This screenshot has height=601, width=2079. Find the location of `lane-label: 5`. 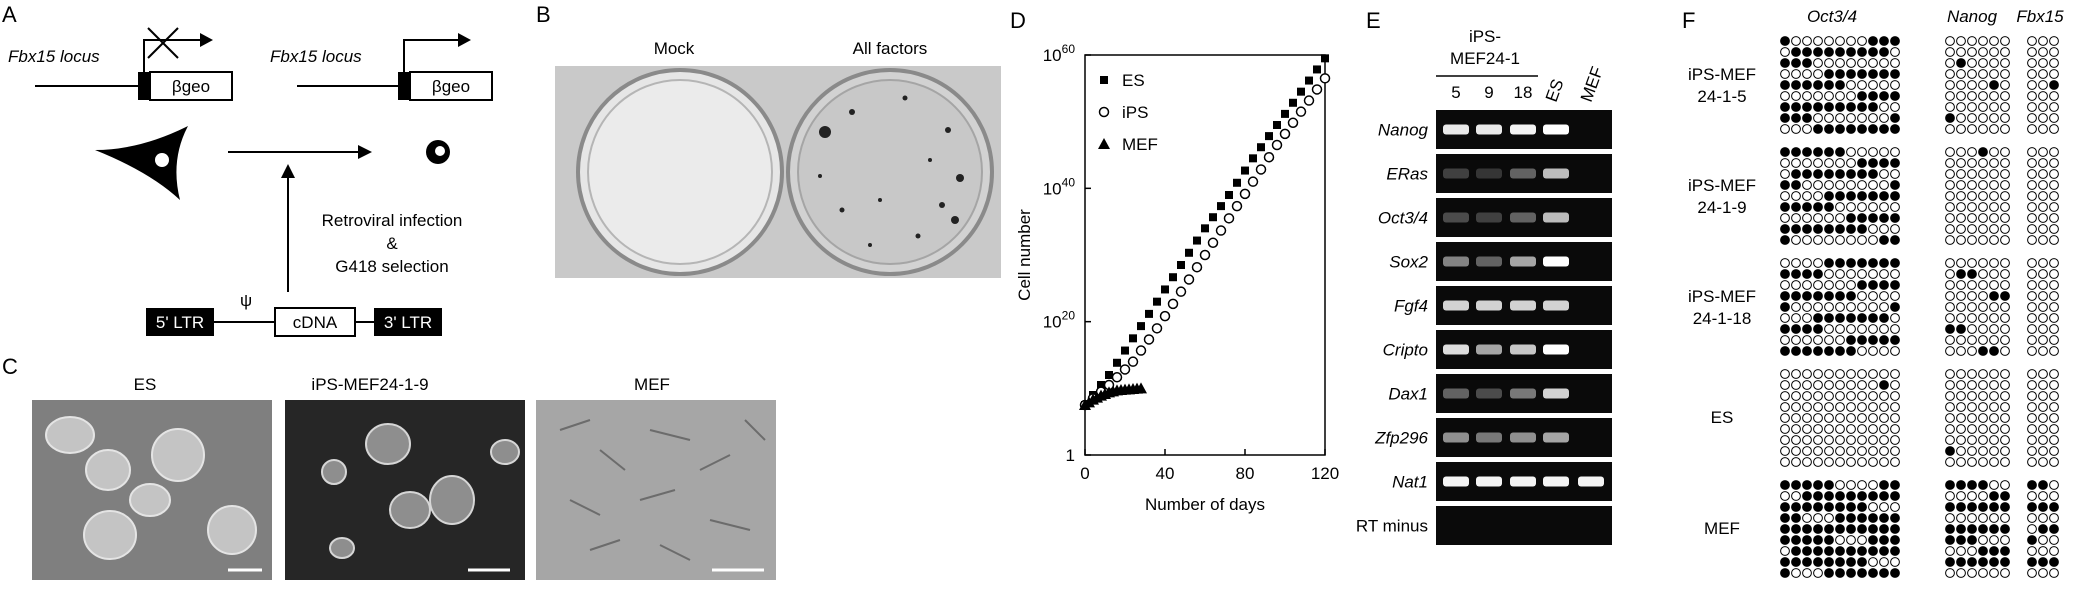

lane-label: 5 is located at coordinates (1455, 92).